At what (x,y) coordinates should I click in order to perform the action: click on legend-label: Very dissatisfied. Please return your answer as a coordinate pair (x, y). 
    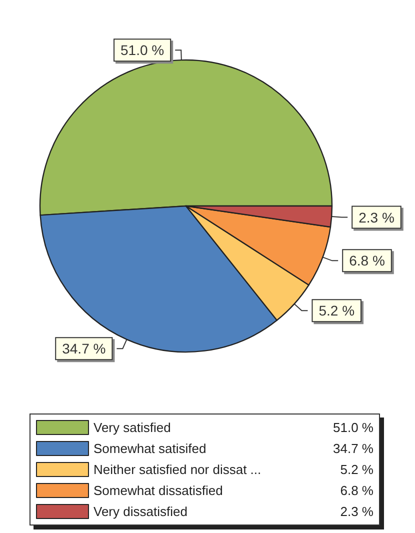
    Looking at the image, I should click on (141, 511).